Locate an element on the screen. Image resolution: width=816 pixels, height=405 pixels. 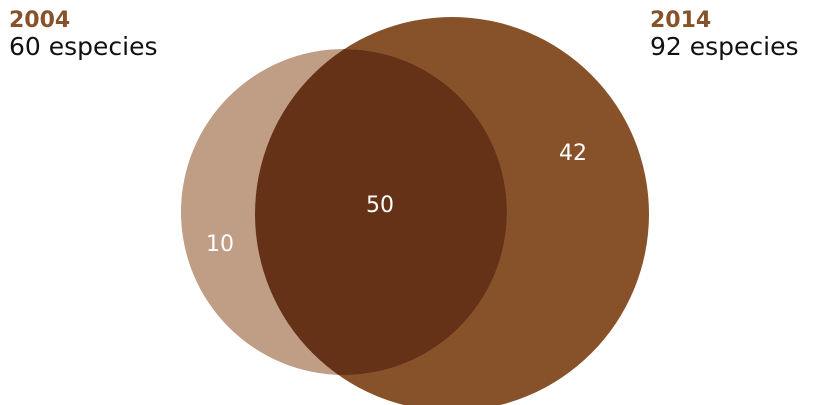
species-count-2014: 92 especies is located at coordinates (724, 47).